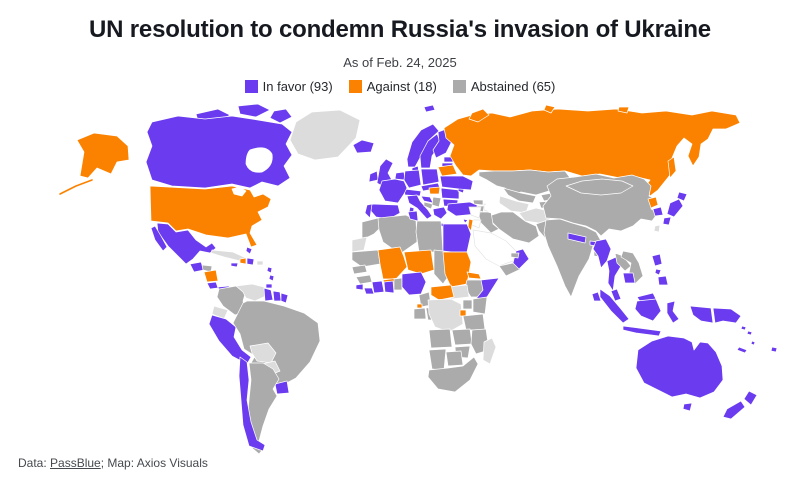  I want to click on western-sahara, so click(359, 244).